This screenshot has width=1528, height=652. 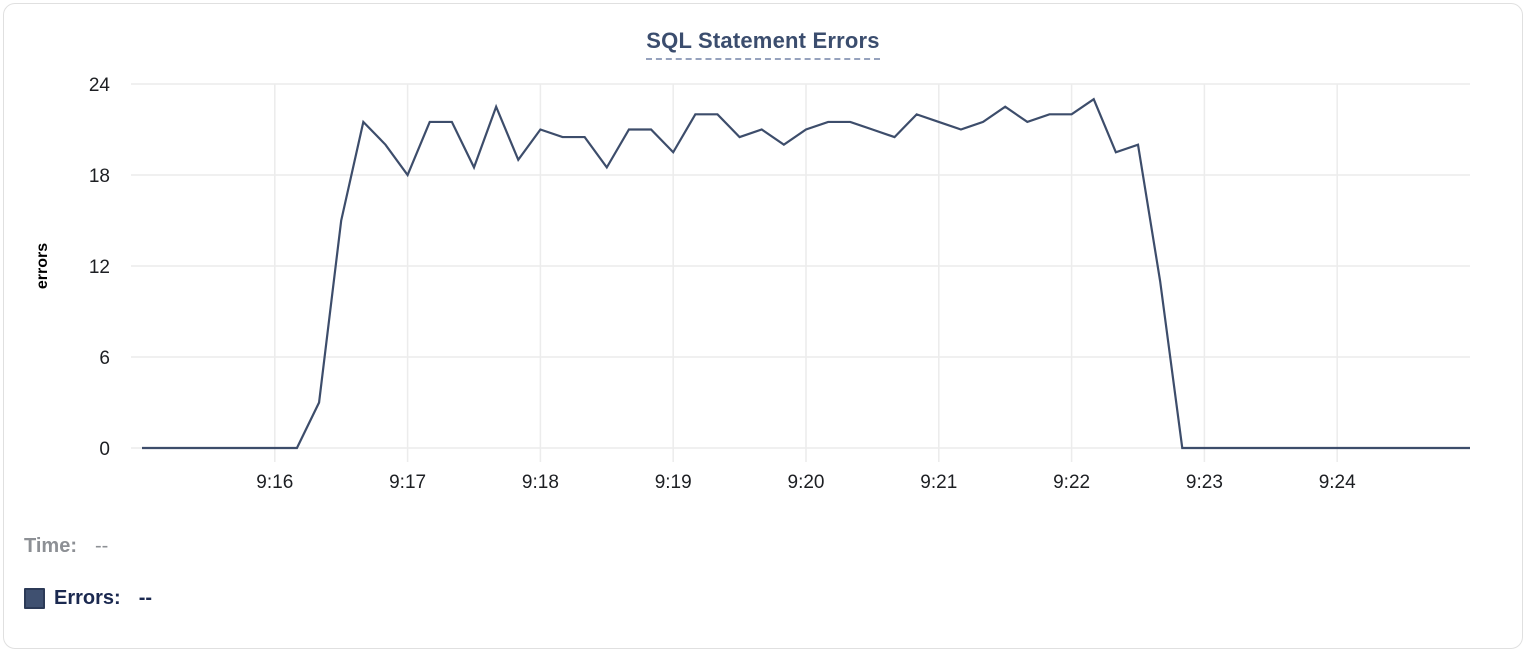 What do you see at coordinates (938, 482) in the screenshot?
I see `x-tick-label: 9:21` at bounding box center [938, 482].